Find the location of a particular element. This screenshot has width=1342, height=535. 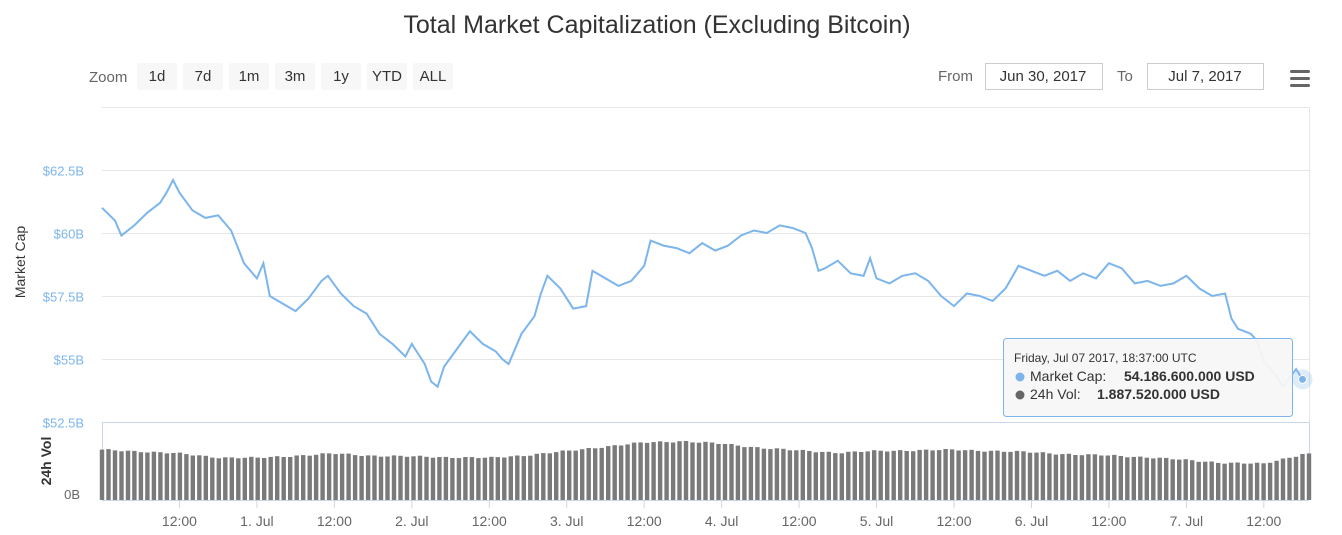

hamburger-icon-middle is located at coordinates (1300, 78).